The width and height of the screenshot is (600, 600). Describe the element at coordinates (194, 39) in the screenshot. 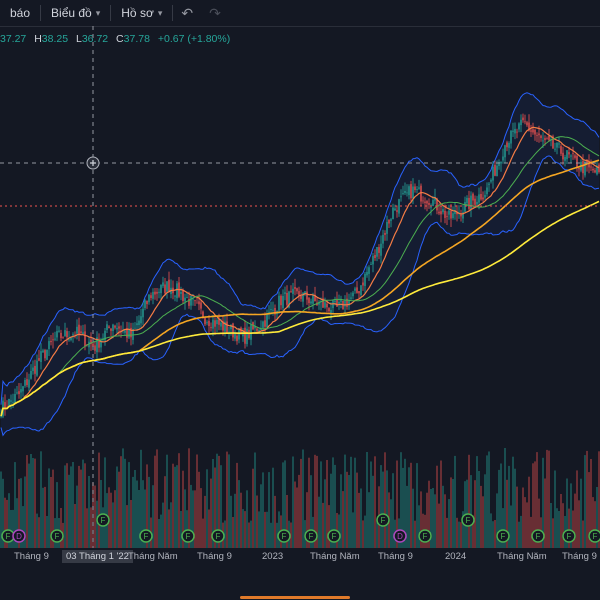

I see `change-value: +0.67 (+1.80%)` at that location.